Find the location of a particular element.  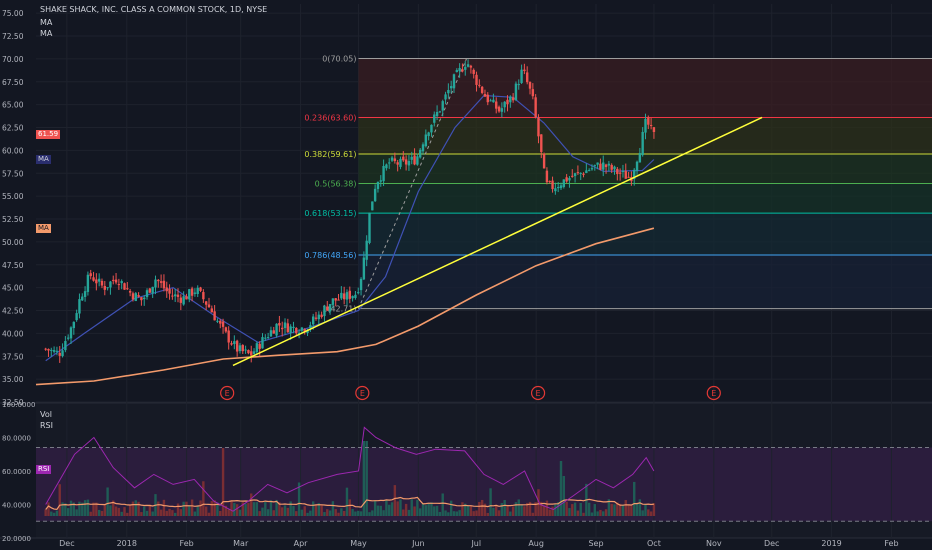

rsi-line is located at coordinates (350, 469).